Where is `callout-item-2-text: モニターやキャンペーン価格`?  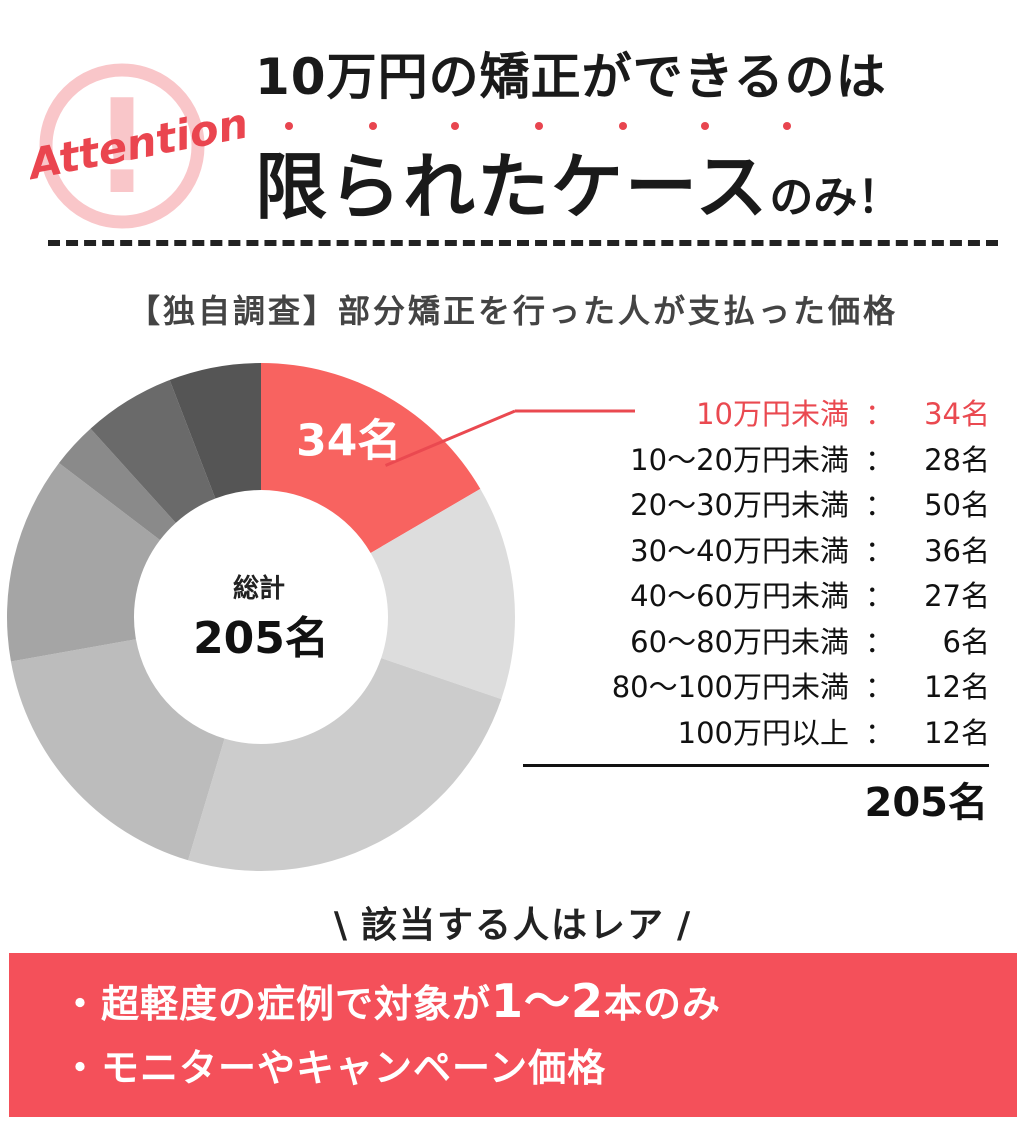 callout-item-2-text: モニターやキャンペーン価格 is located at coordinates (354, 1068).